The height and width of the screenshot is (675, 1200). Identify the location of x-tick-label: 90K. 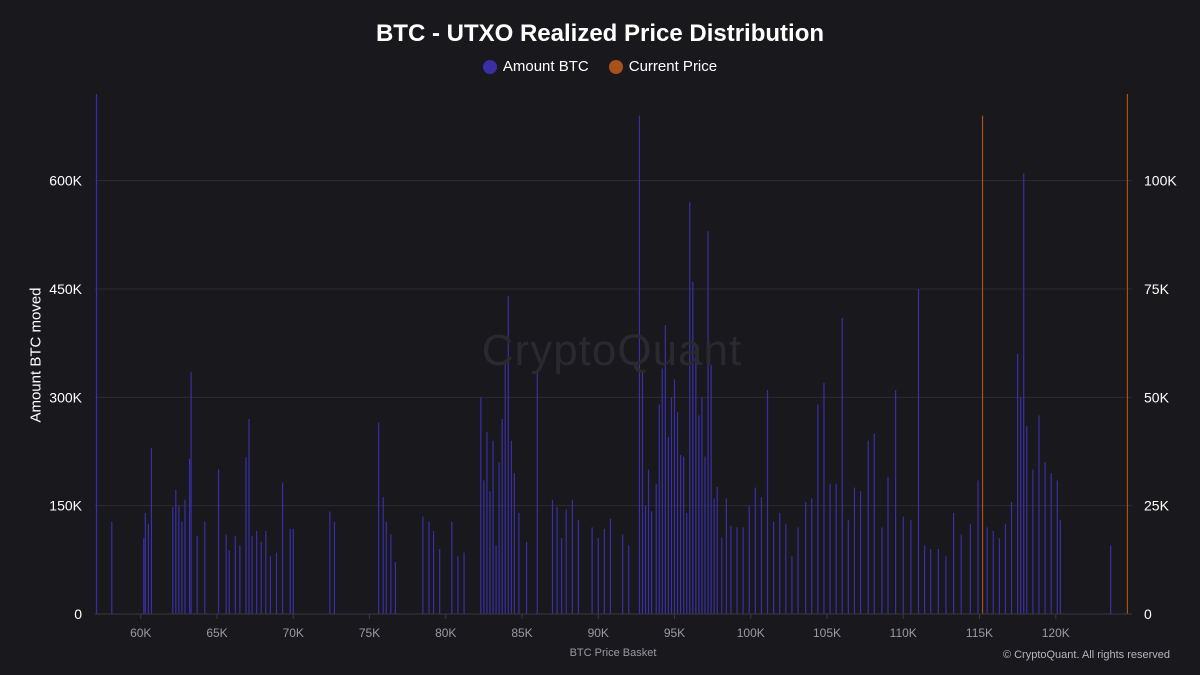
(598, 633).